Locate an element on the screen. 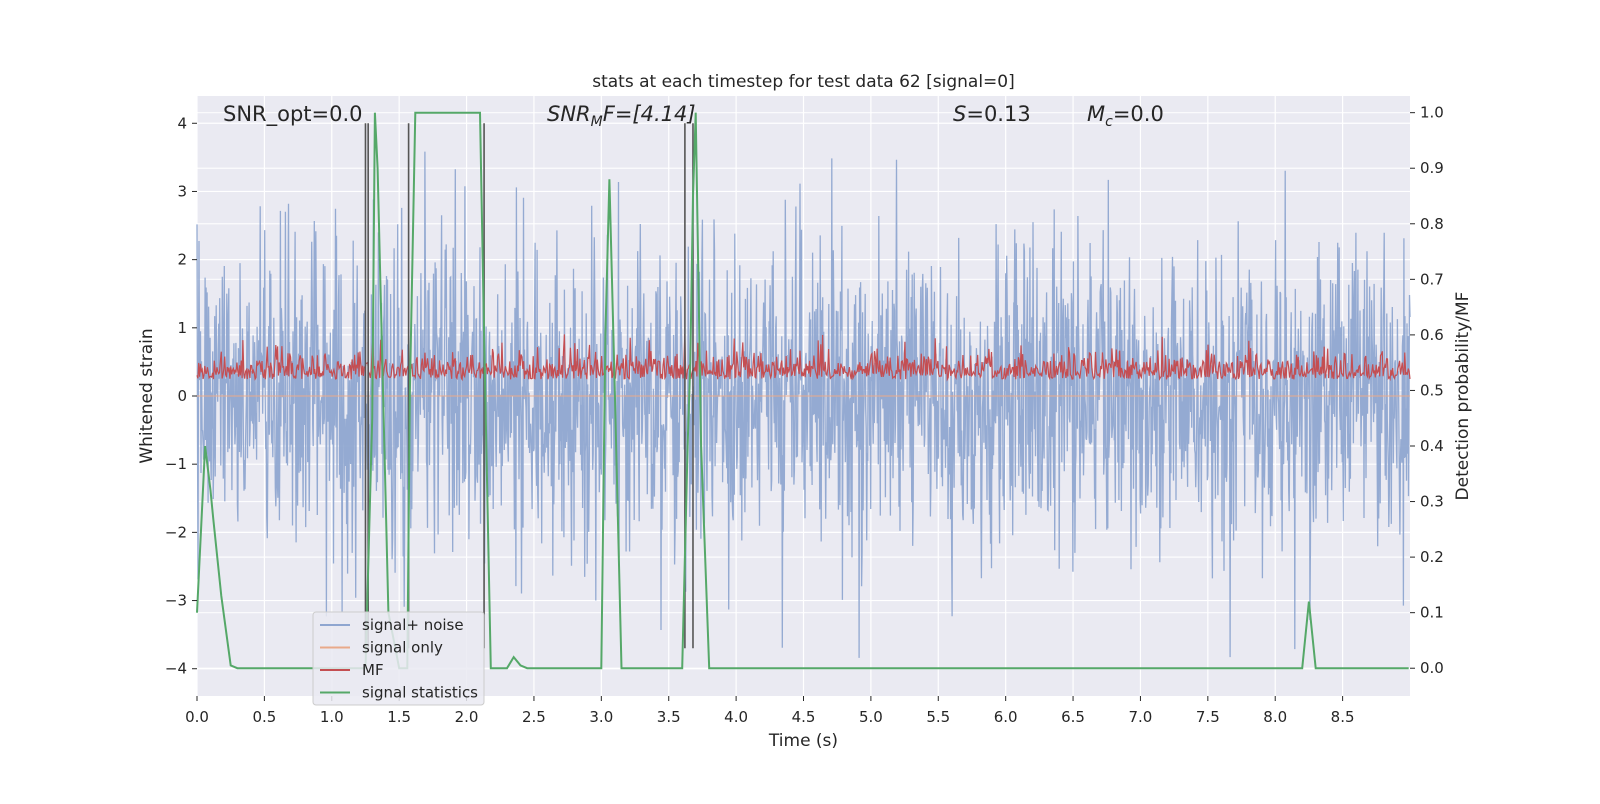 Image resolution: width=1600 pixels, height=804 pixels. x-tick-label: 5.0 is located at coordinates (871, 717).